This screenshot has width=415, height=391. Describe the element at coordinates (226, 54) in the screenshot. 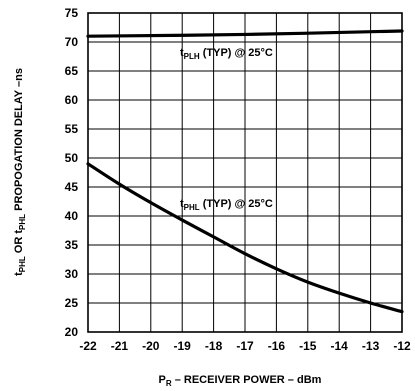

I see `series-label-tplh: tPLH (TYP) @ 25°C` at that location.